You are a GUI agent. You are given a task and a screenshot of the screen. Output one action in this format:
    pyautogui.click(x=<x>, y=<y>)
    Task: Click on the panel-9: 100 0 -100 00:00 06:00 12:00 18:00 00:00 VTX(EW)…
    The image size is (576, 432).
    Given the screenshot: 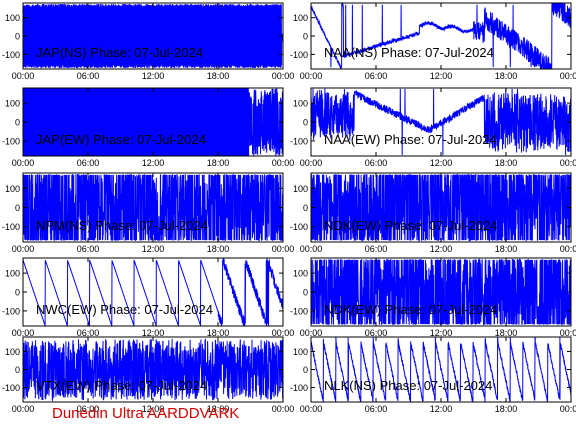 What is the action you would take?
    pyautogui.click(x=148, y=375)
    